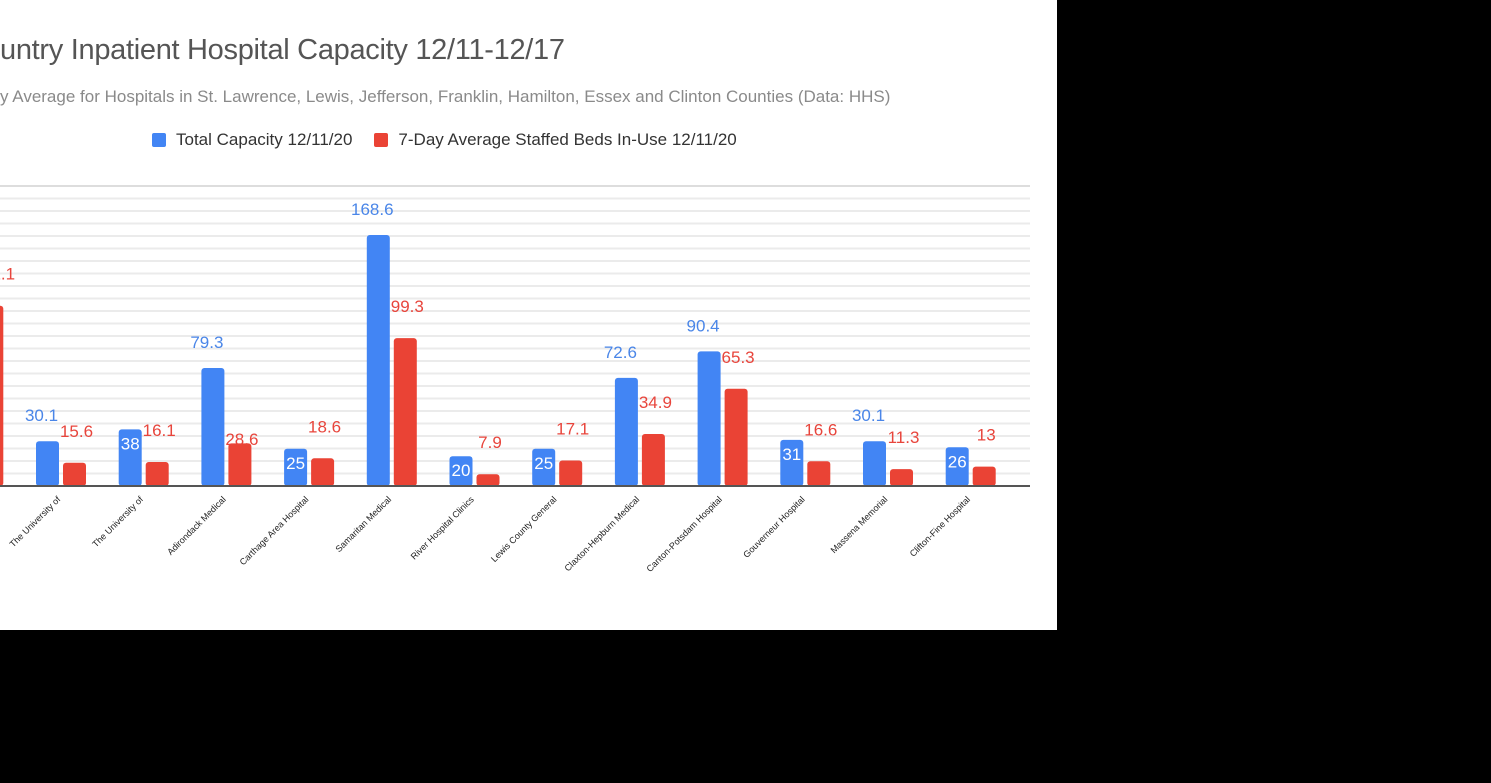 Image resolution: width=1491 pixels, height=783 pixels. Describe the element at coordinates (791, 454) in the screenshot. I see `data-label-total-capacity: 31` at that location.